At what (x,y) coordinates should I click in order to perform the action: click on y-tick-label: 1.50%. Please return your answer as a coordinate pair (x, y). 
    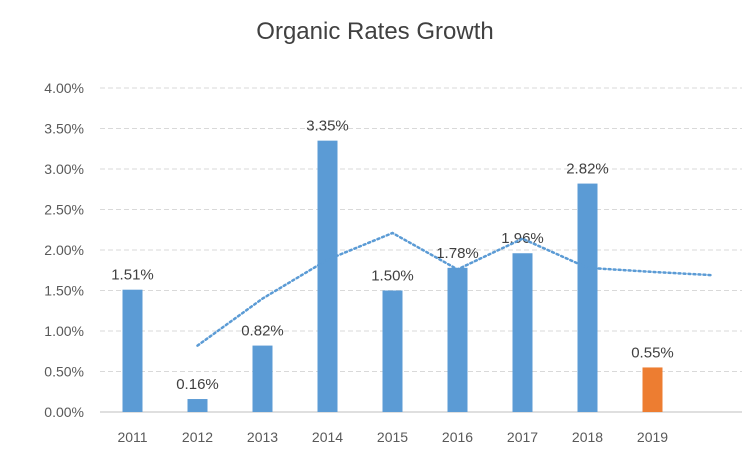
    Looking at the image, I should click on (64, 291).